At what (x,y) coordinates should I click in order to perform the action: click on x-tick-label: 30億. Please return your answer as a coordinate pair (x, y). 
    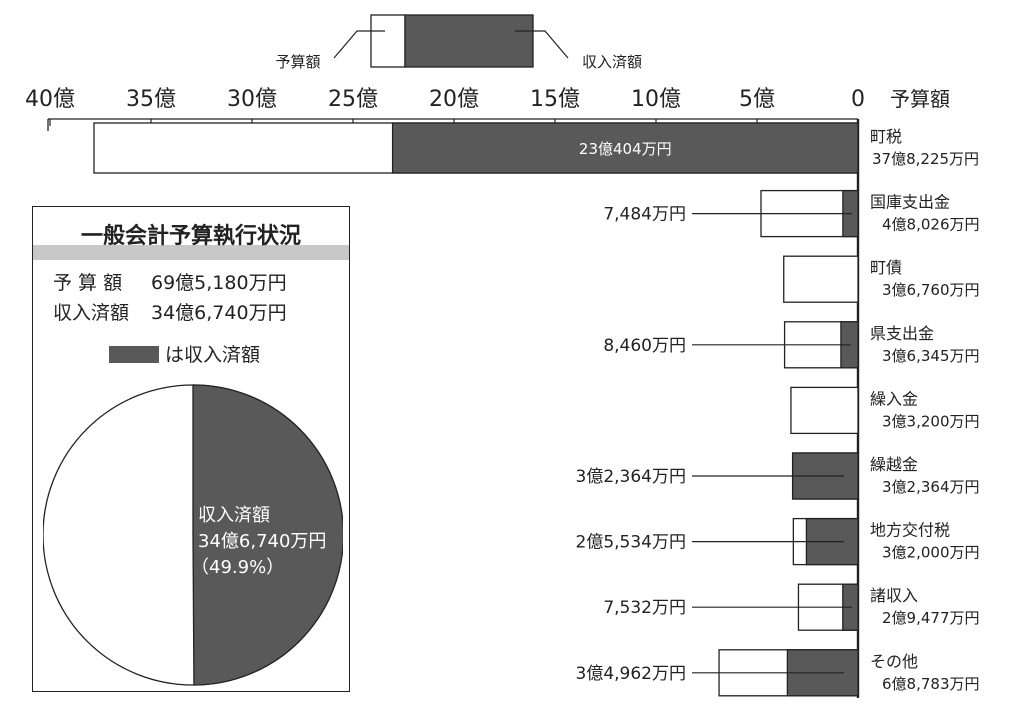
    Looking at the image, I should click on (252, 99).